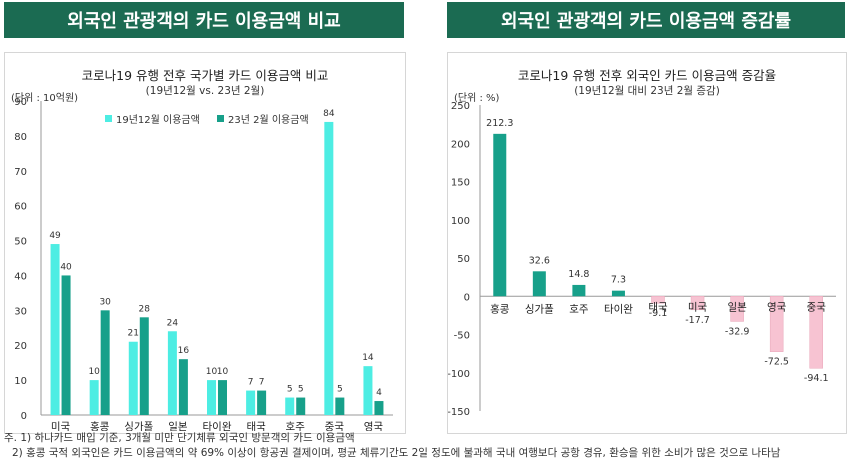 This screenshot has height=461, width=850. What do you see at coordinates (268, 120) in the screenshot?
I see `legend-label-series2: 23년 2월 이용금액` at bounding box center [268, 120].